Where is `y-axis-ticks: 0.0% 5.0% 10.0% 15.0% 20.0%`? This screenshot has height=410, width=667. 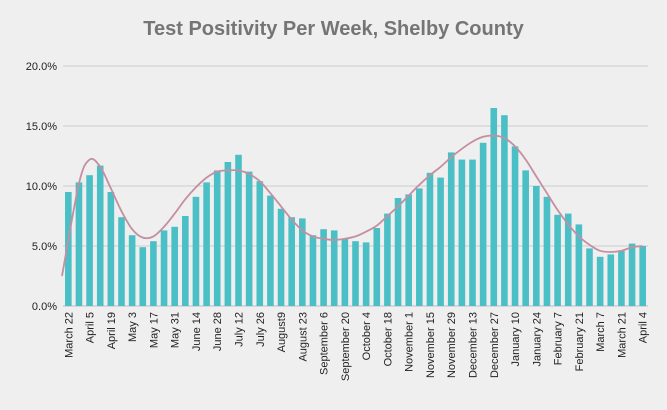 y-axis-ticks: 0.0% 5.0% 10.0% 15.0% 20.0% is located at coordinates (41, 187).